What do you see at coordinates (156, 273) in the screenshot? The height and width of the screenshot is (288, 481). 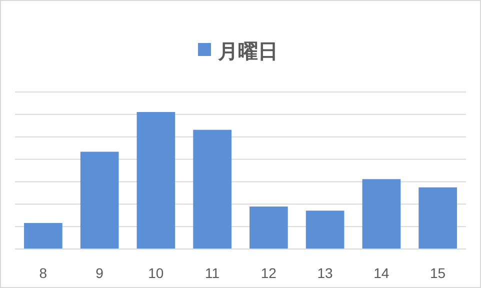 I see `x-tick-label: 10` at bounding box center [156, 273].